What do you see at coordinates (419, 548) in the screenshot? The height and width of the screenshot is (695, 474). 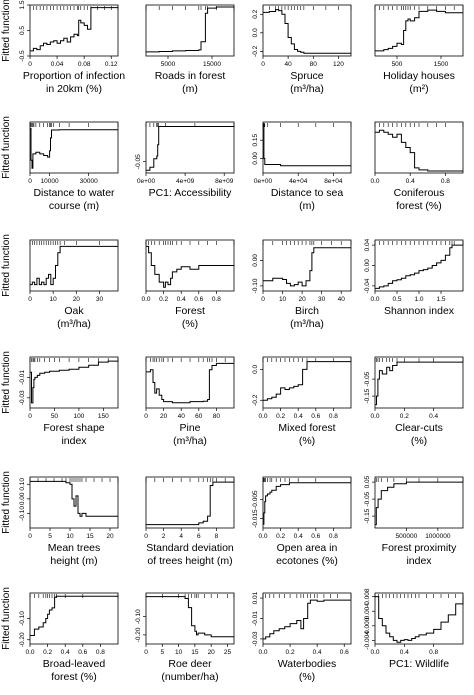 I see `x-axis-label: Forest proximity` at bounding box center [419, 548].